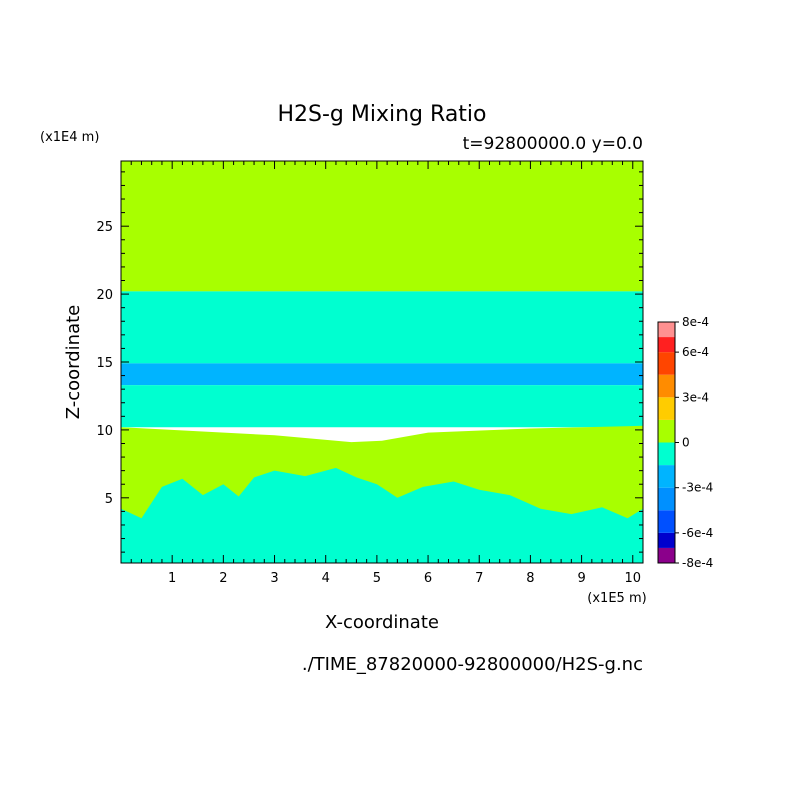 The width and height of the screenshot is (804, 804). What do you see at coordinates (632, 578) in the screenshot?
I see `x-tick-label: 10` at bounding box center [632, 578].